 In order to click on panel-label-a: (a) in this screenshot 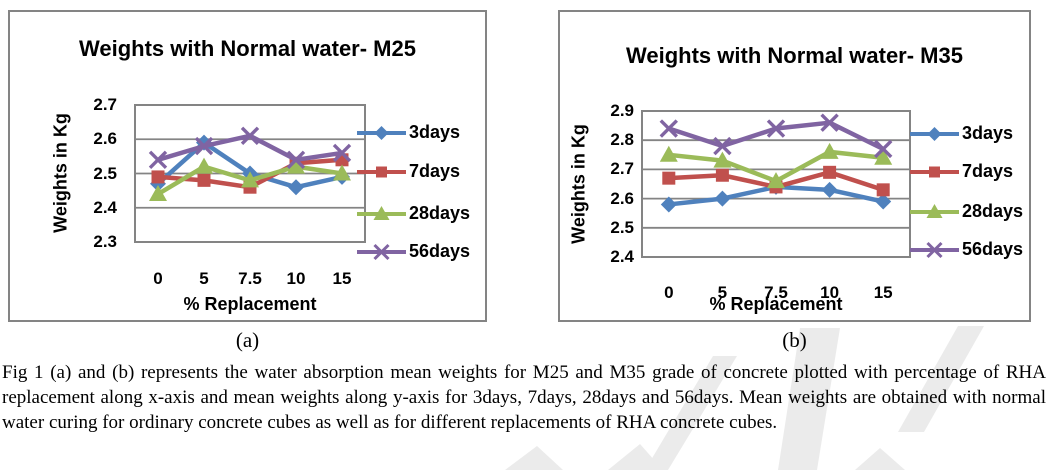, I will do `click(247, 340)`.